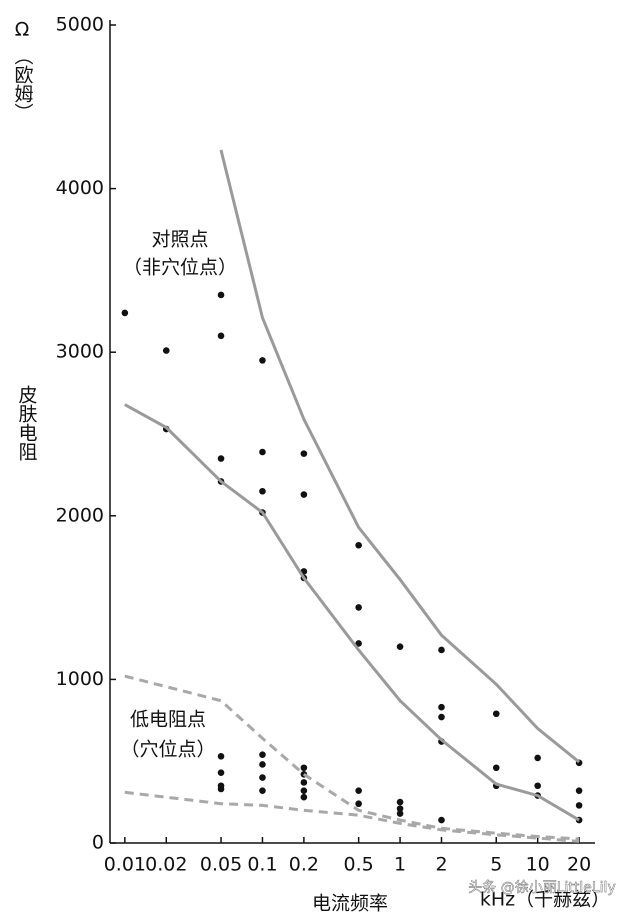  Describe the element at coordinates (304, 865) in the screenshot. I see `x-tick-label: 0.2` at that location.